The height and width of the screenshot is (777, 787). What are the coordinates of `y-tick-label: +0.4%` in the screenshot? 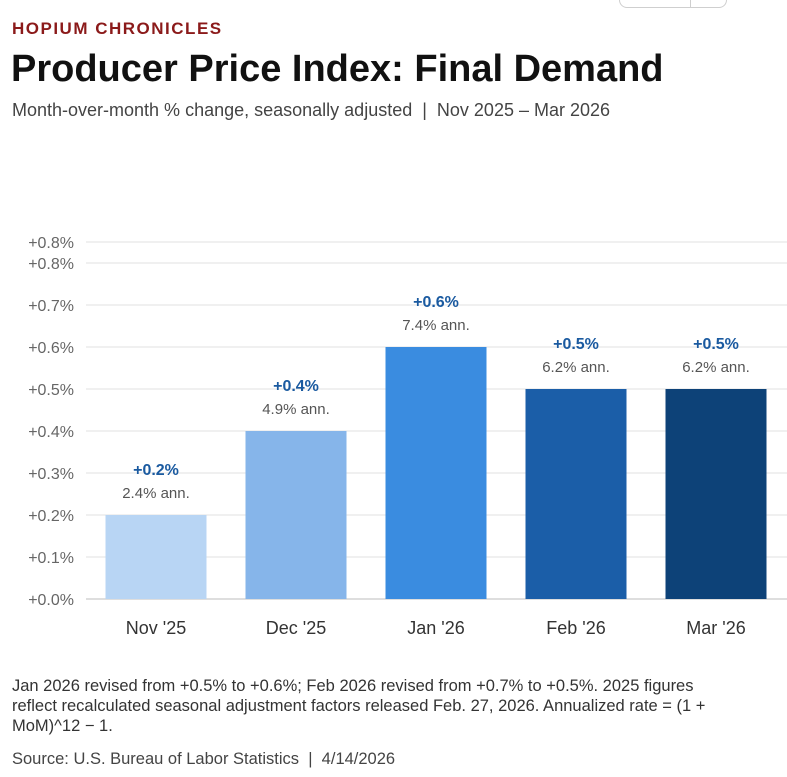 It's located at (51, 432).